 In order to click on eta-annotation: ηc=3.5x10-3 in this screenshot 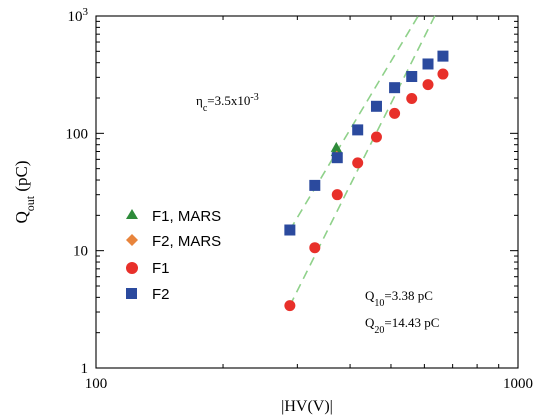, I will do `click(227, 103)`.